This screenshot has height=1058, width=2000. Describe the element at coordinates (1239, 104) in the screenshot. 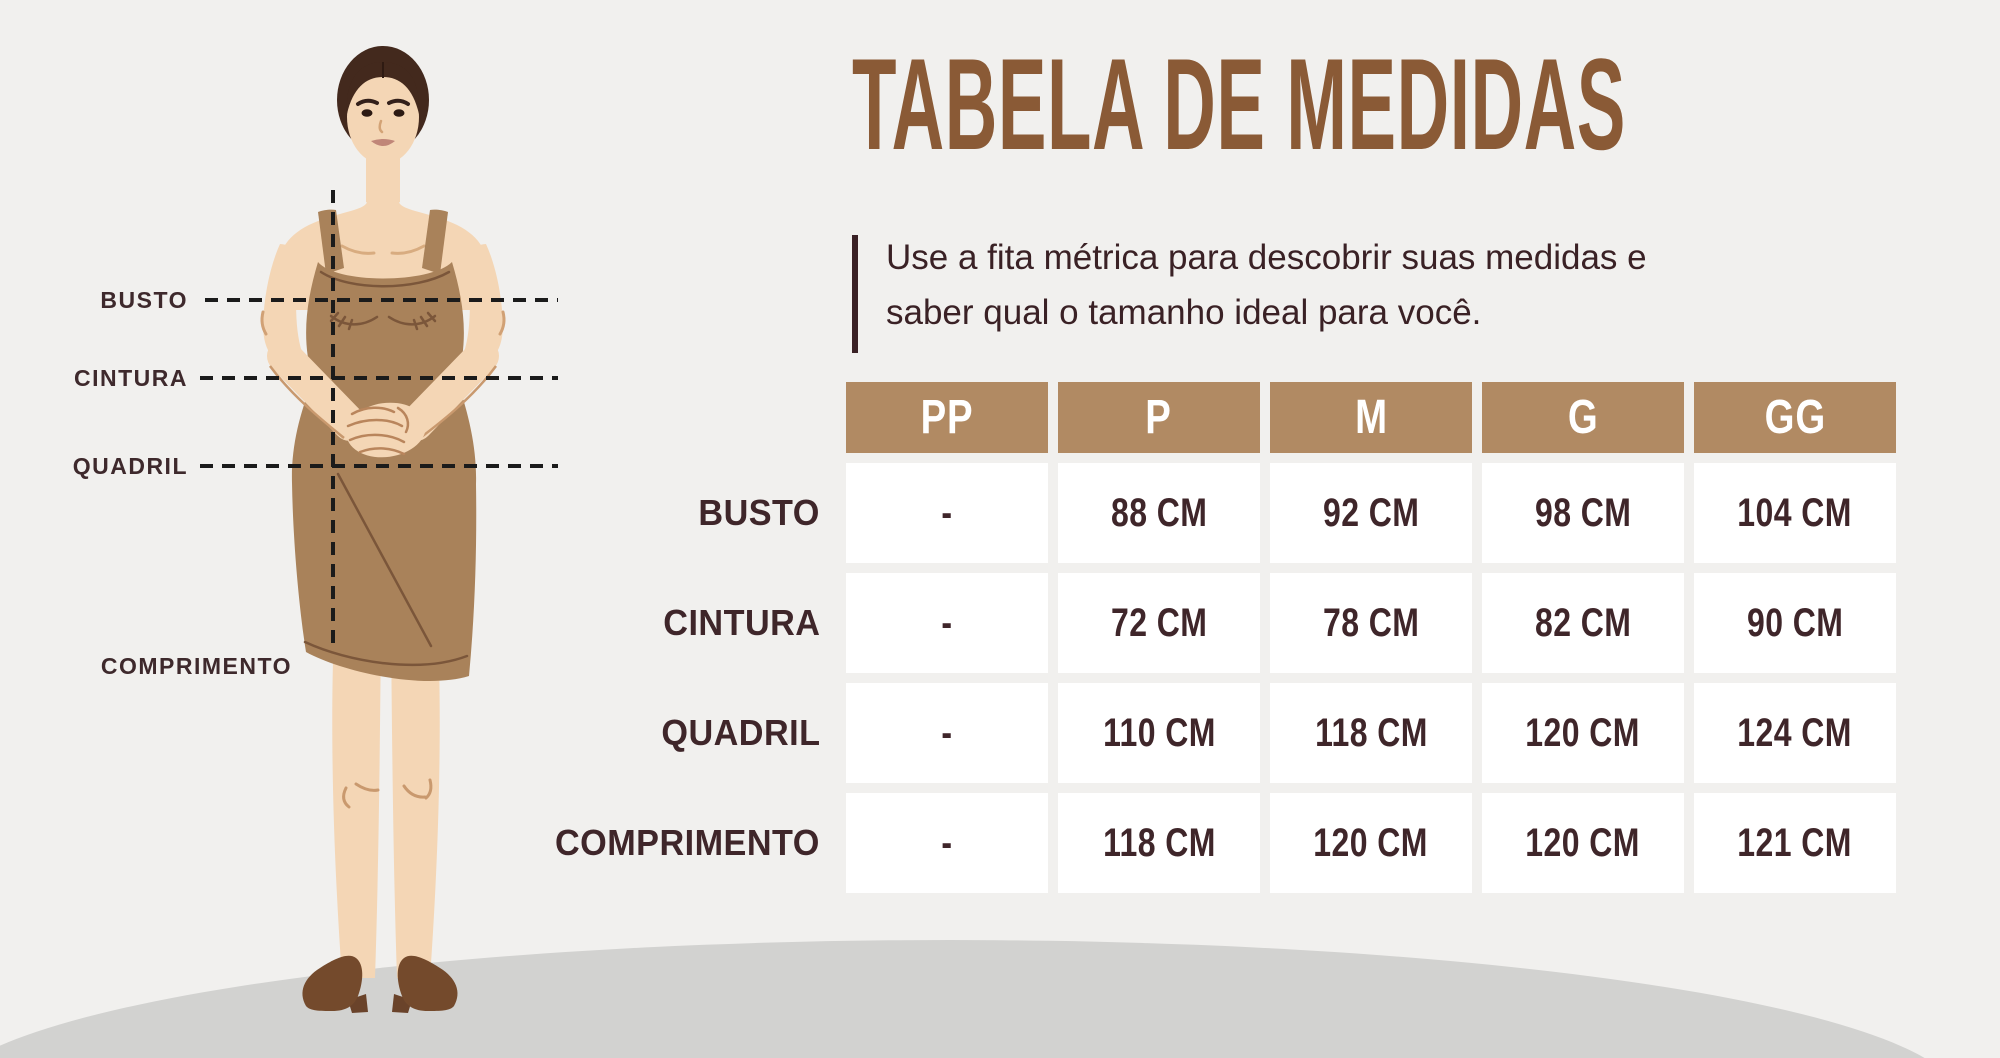

I see `page-title: TABELA DE MEDIDAS` at that location.